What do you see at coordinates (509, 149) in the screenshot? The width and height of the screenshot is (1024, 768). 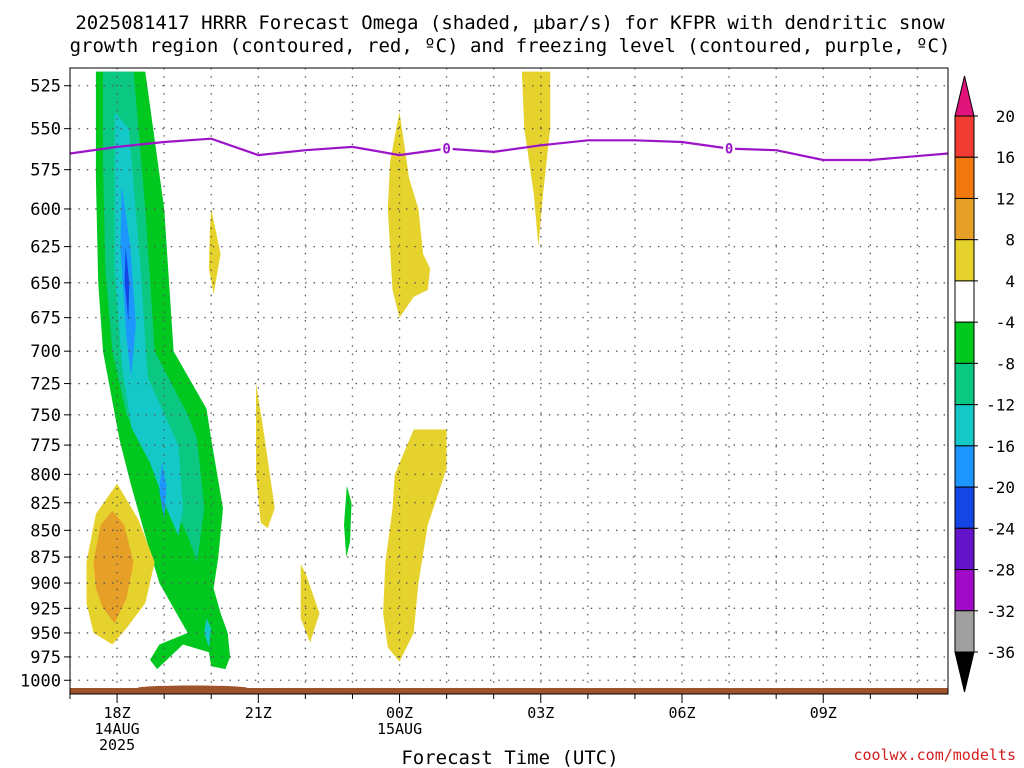 I see `freezing-level-line` at bounding box center [509, 149].